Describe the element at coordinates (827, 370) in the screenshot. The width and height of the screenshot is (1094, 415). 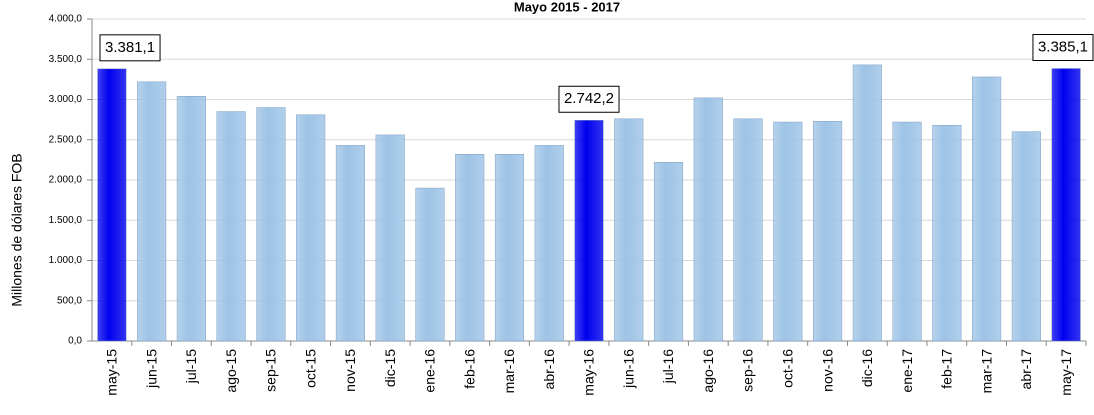
I see `x-tick-label: nov-16` at that location.